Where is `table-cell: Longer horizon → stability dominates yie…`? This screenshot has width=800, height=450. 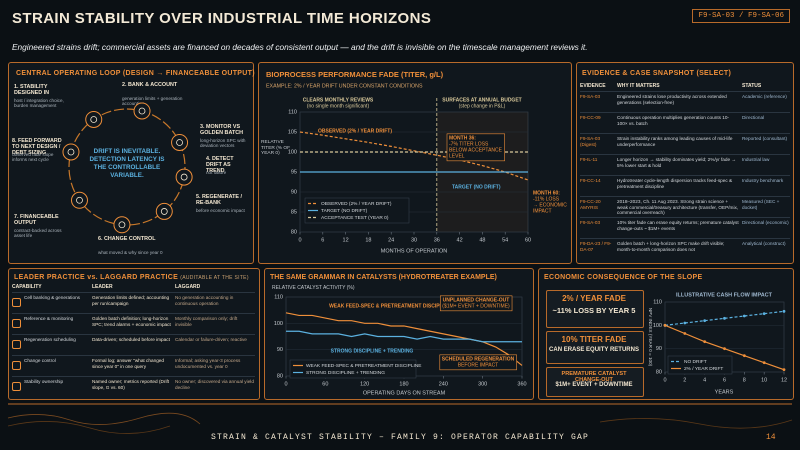
table-cell: Longer horizon → stability dominates yie… is located at coordinates (677, 162).